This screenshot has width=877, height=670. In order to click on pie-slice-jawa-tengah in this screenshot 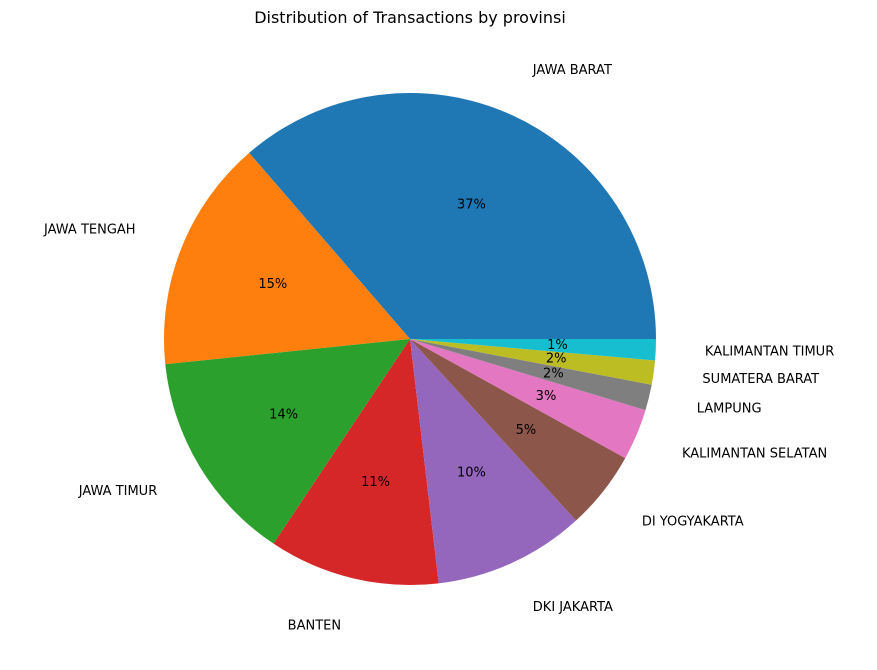, I will do `click(287, 258)`.